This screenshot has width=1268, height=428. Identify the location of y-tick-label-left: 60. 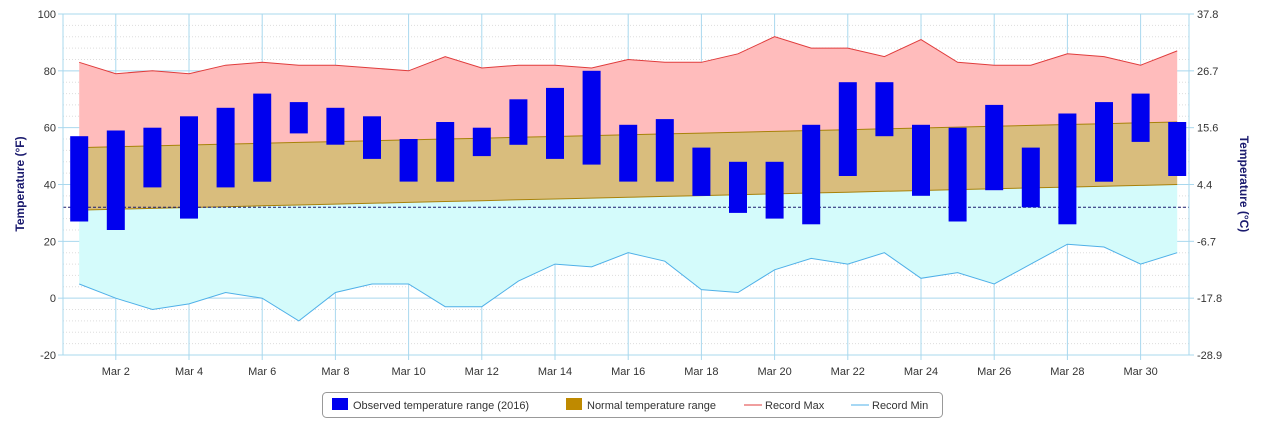
(50, 129).